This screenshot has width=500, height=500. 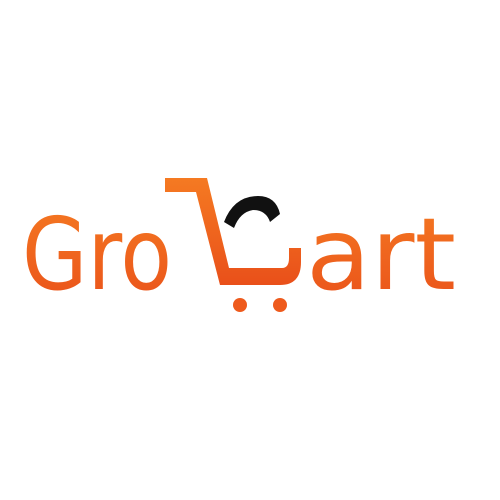 I want to click on cart-body, so click(x=233, y=231).